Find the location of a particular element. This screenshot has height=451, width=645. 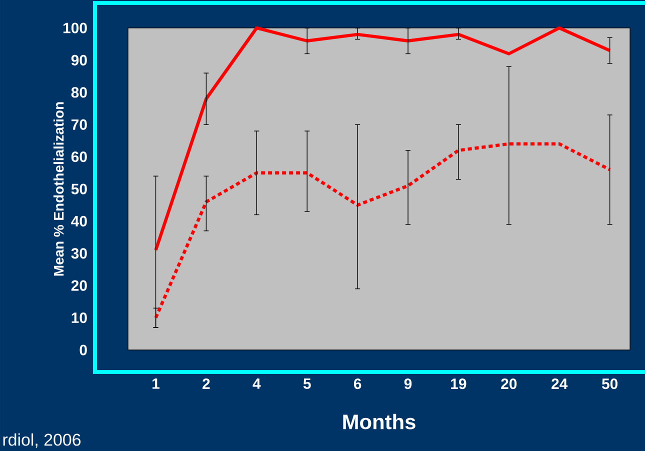

y-tick-label: 50 is located at coordinates (79, 189).